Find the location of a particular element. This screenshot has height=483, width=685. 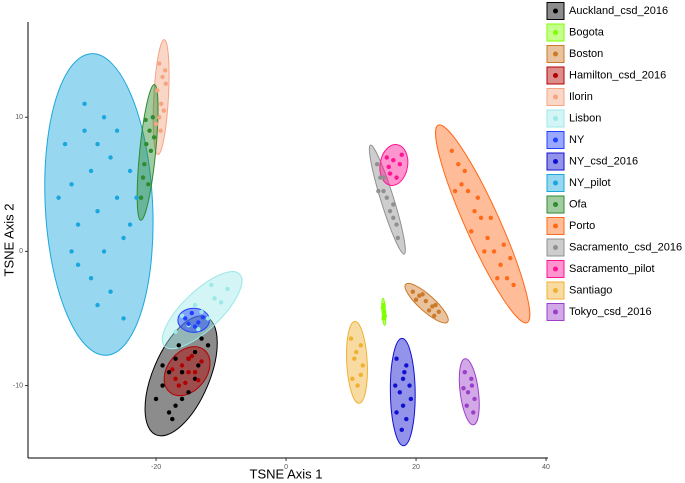

legend-label: Bogota is located at coordinates (587, 32).